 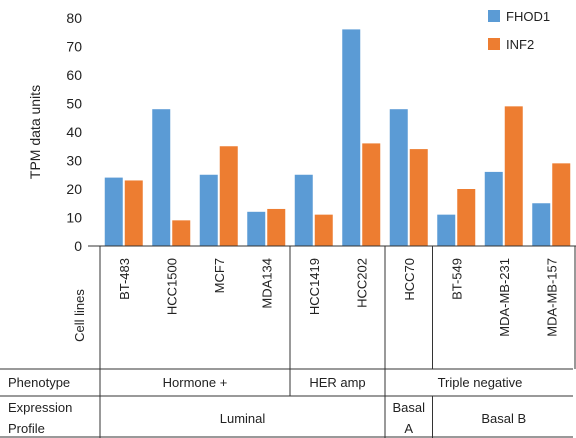 What do you see at coordinates (314, 286) in the screenshot?
I see `cell-line-label: HCC1419` at bounding box center [314, 286].